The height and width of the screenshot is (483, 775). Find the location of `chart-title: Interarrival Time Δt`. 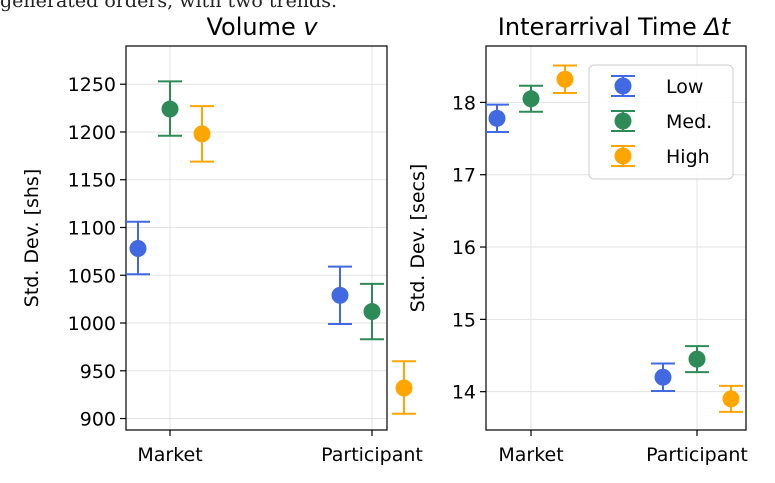

chart-title: Interarrival Time Δt is located at coordinates (615, 27).